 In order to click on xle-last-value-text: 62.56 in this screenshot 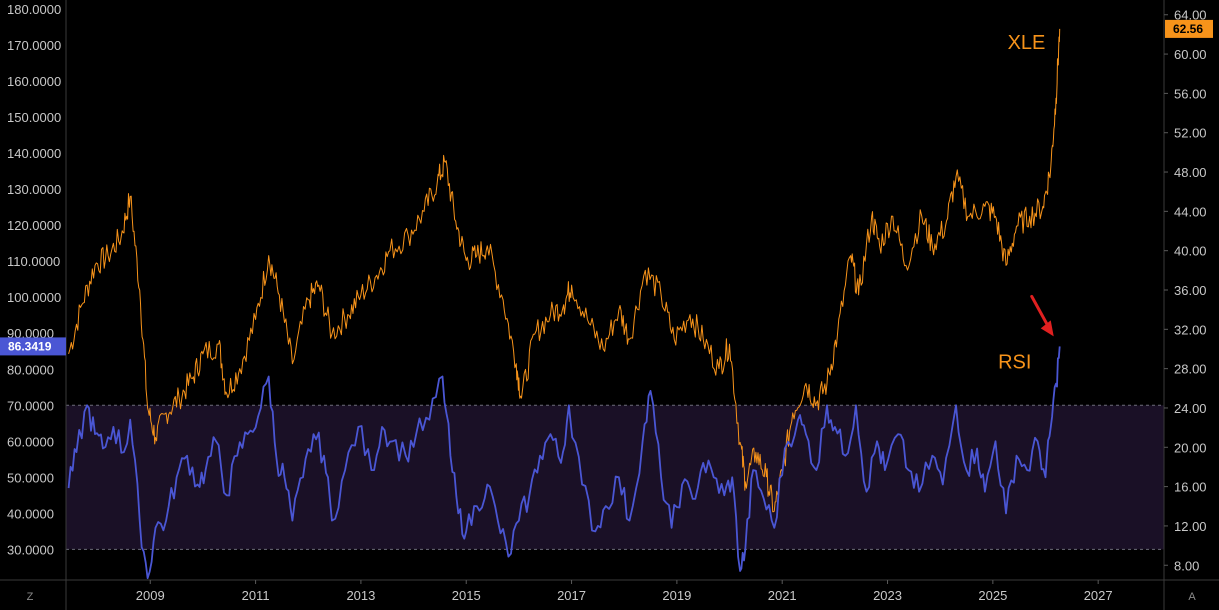, I will do `click(1188, 29)`.